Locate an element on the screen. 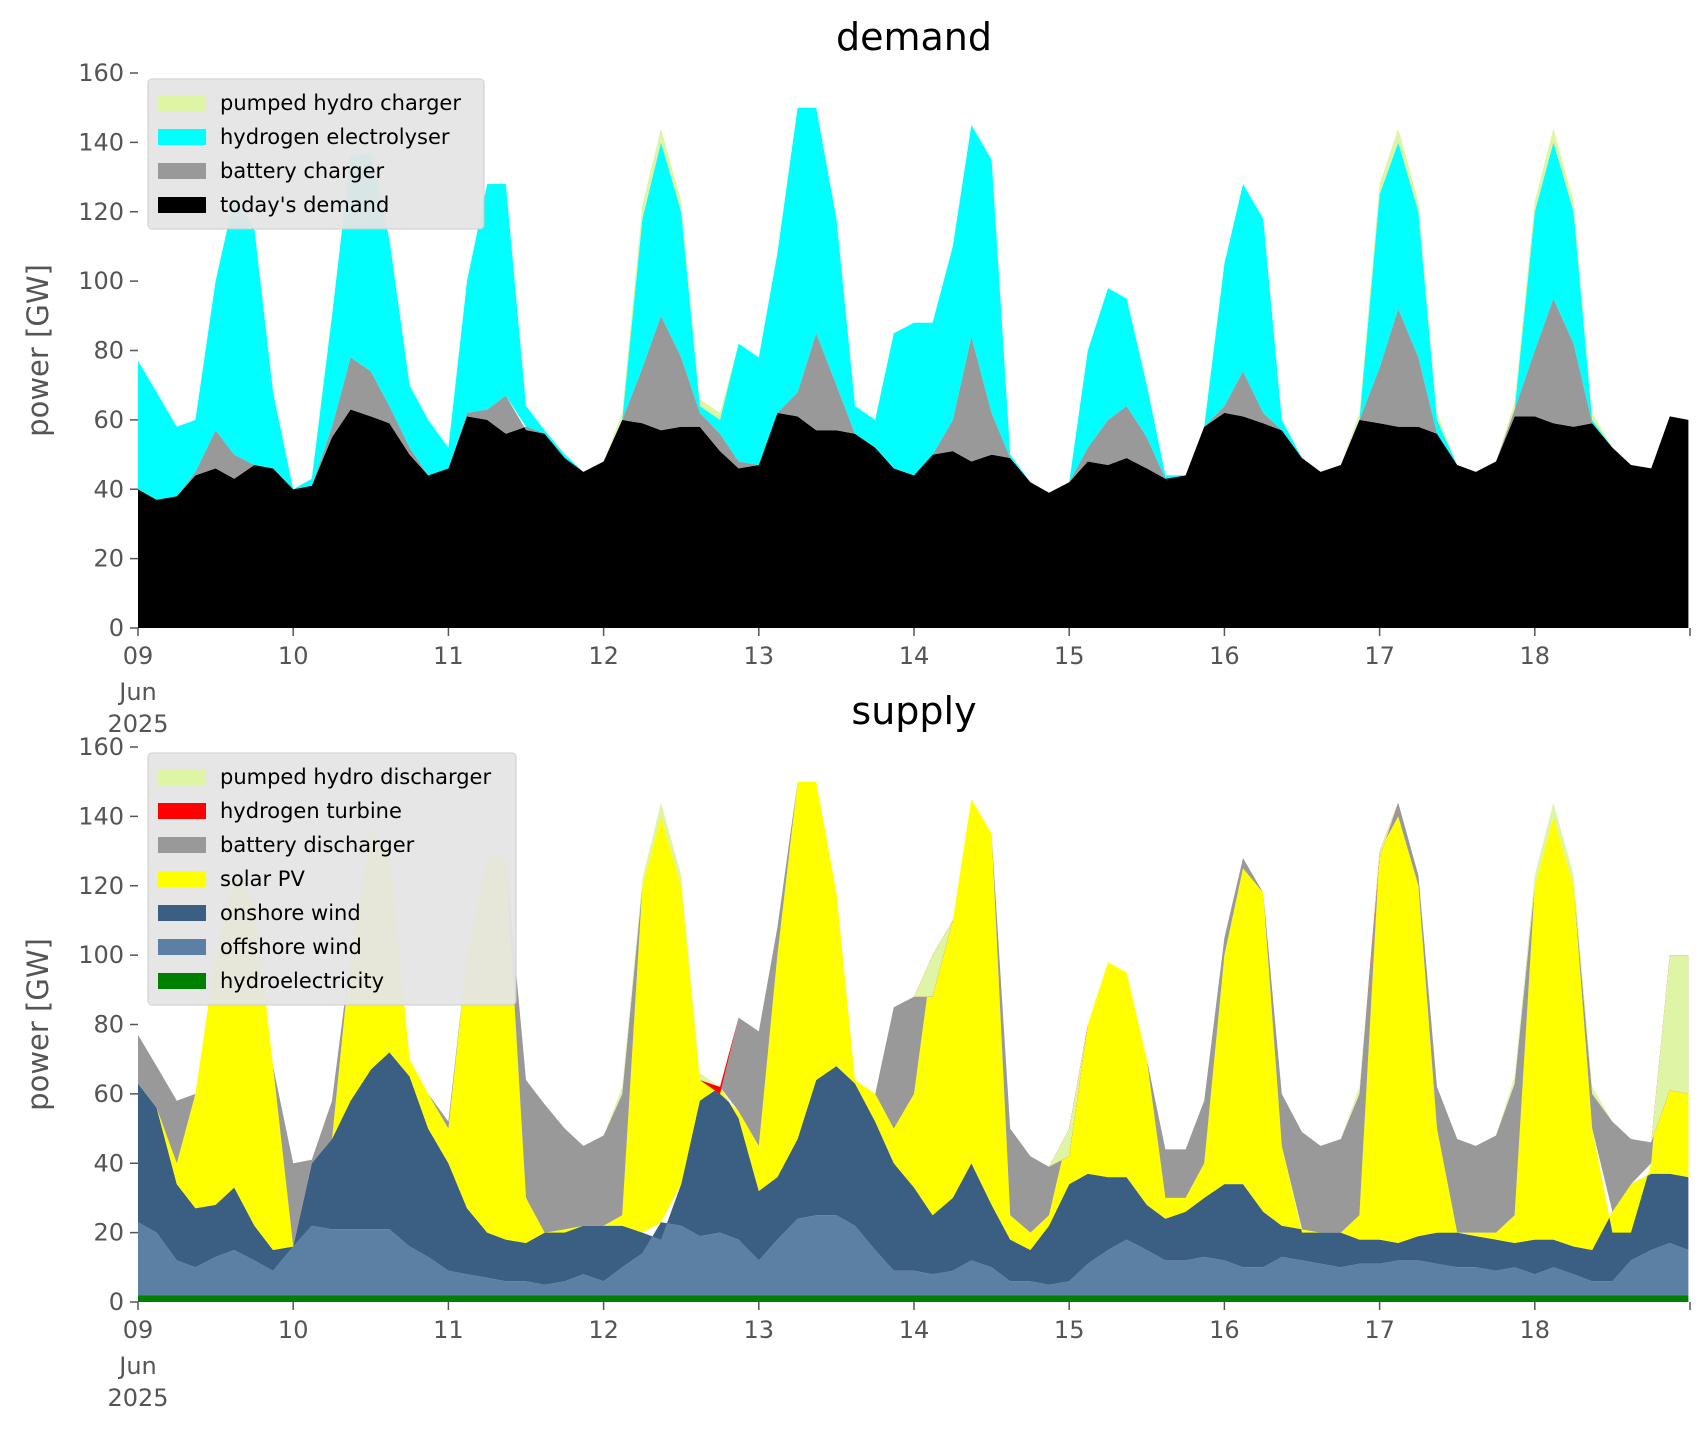  legend-label: pumped hydro discharger is located at coordinates (355, 777).